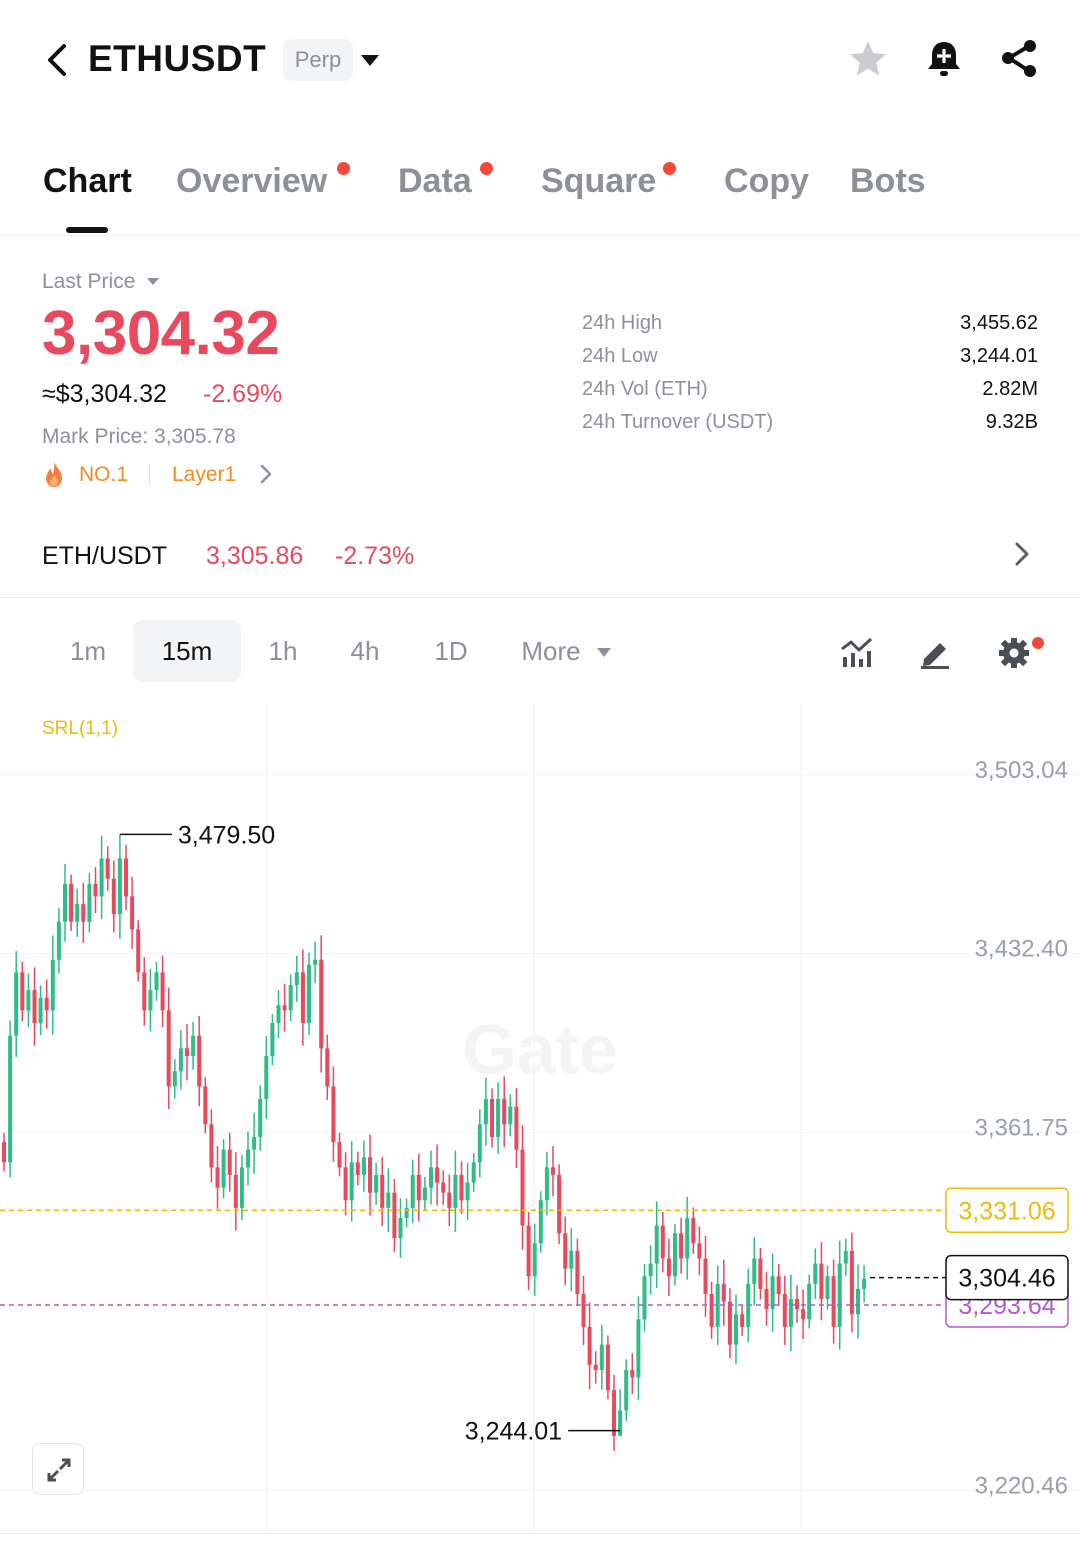 The height and width of the screenshot is (1542, 1080). I want to click on y-axis-tick-label: 3,220.46, so click(1021, 1485).